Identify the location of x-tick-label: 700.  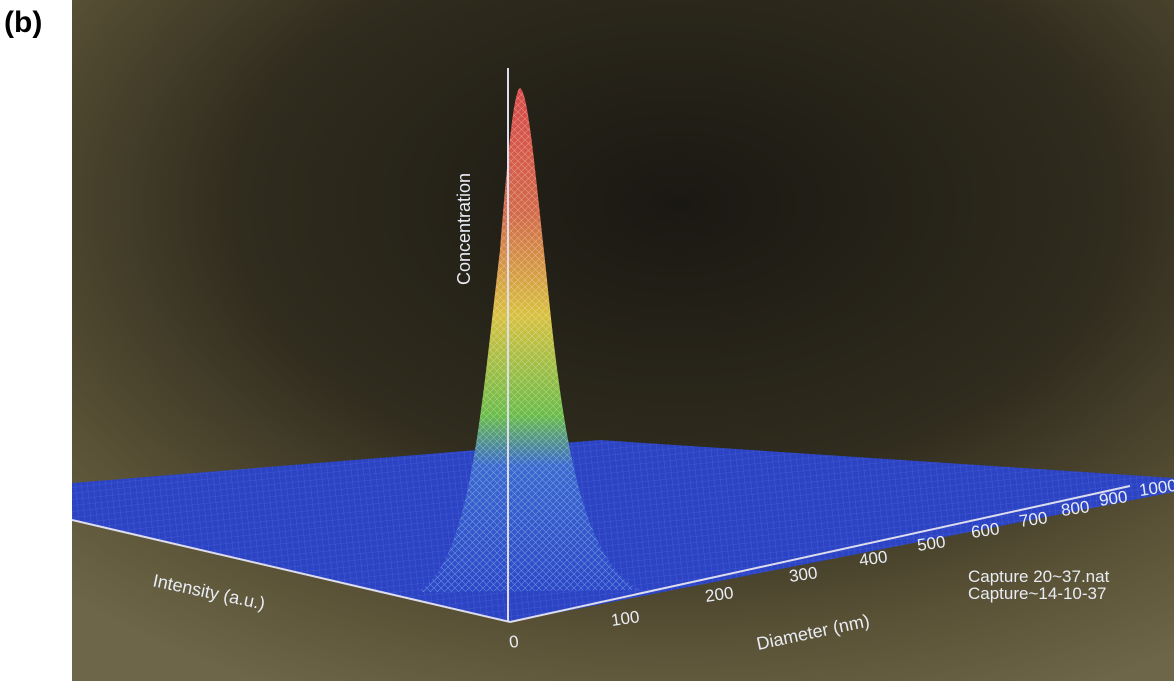
(1033, 519).